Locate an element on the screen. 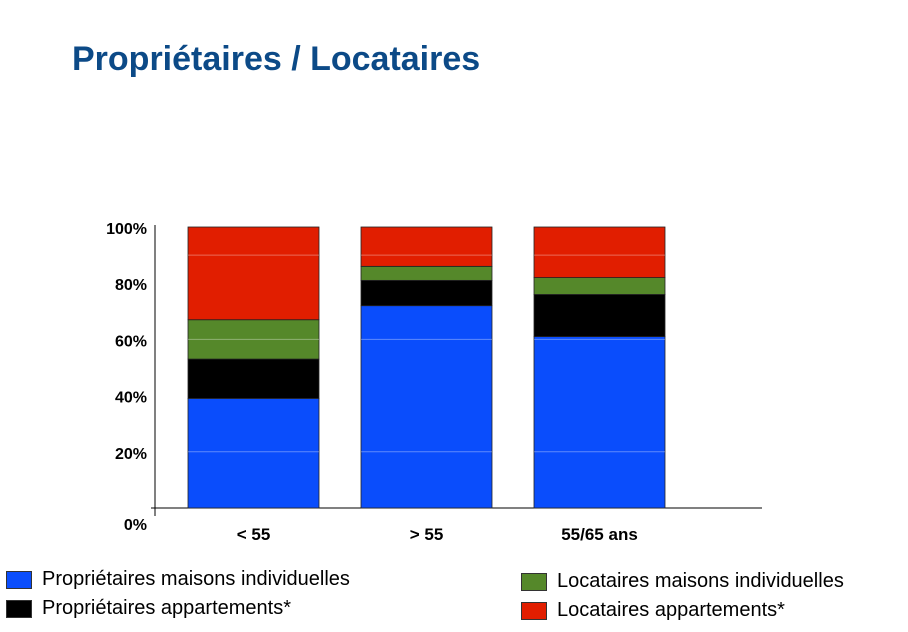 The height and width of the screenshot is (632, 908). legend-item-locataires-appartements: Locataires appartements* is located at coordinates (653, 610).